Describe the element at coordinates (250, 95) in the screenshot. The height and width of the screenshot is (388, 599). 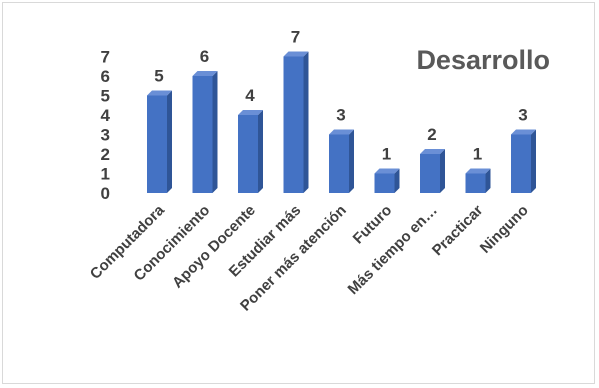
I see `data-label: 4` at that location.